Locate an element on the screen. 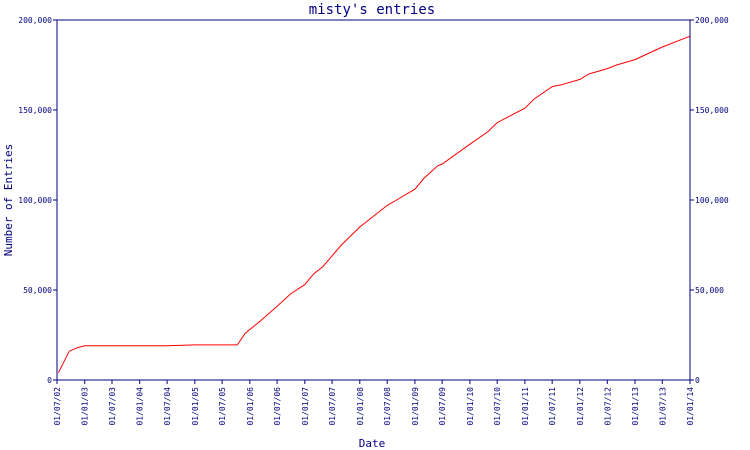  x-tick-label: 01/01/14 is located at coordinates (690, 406).